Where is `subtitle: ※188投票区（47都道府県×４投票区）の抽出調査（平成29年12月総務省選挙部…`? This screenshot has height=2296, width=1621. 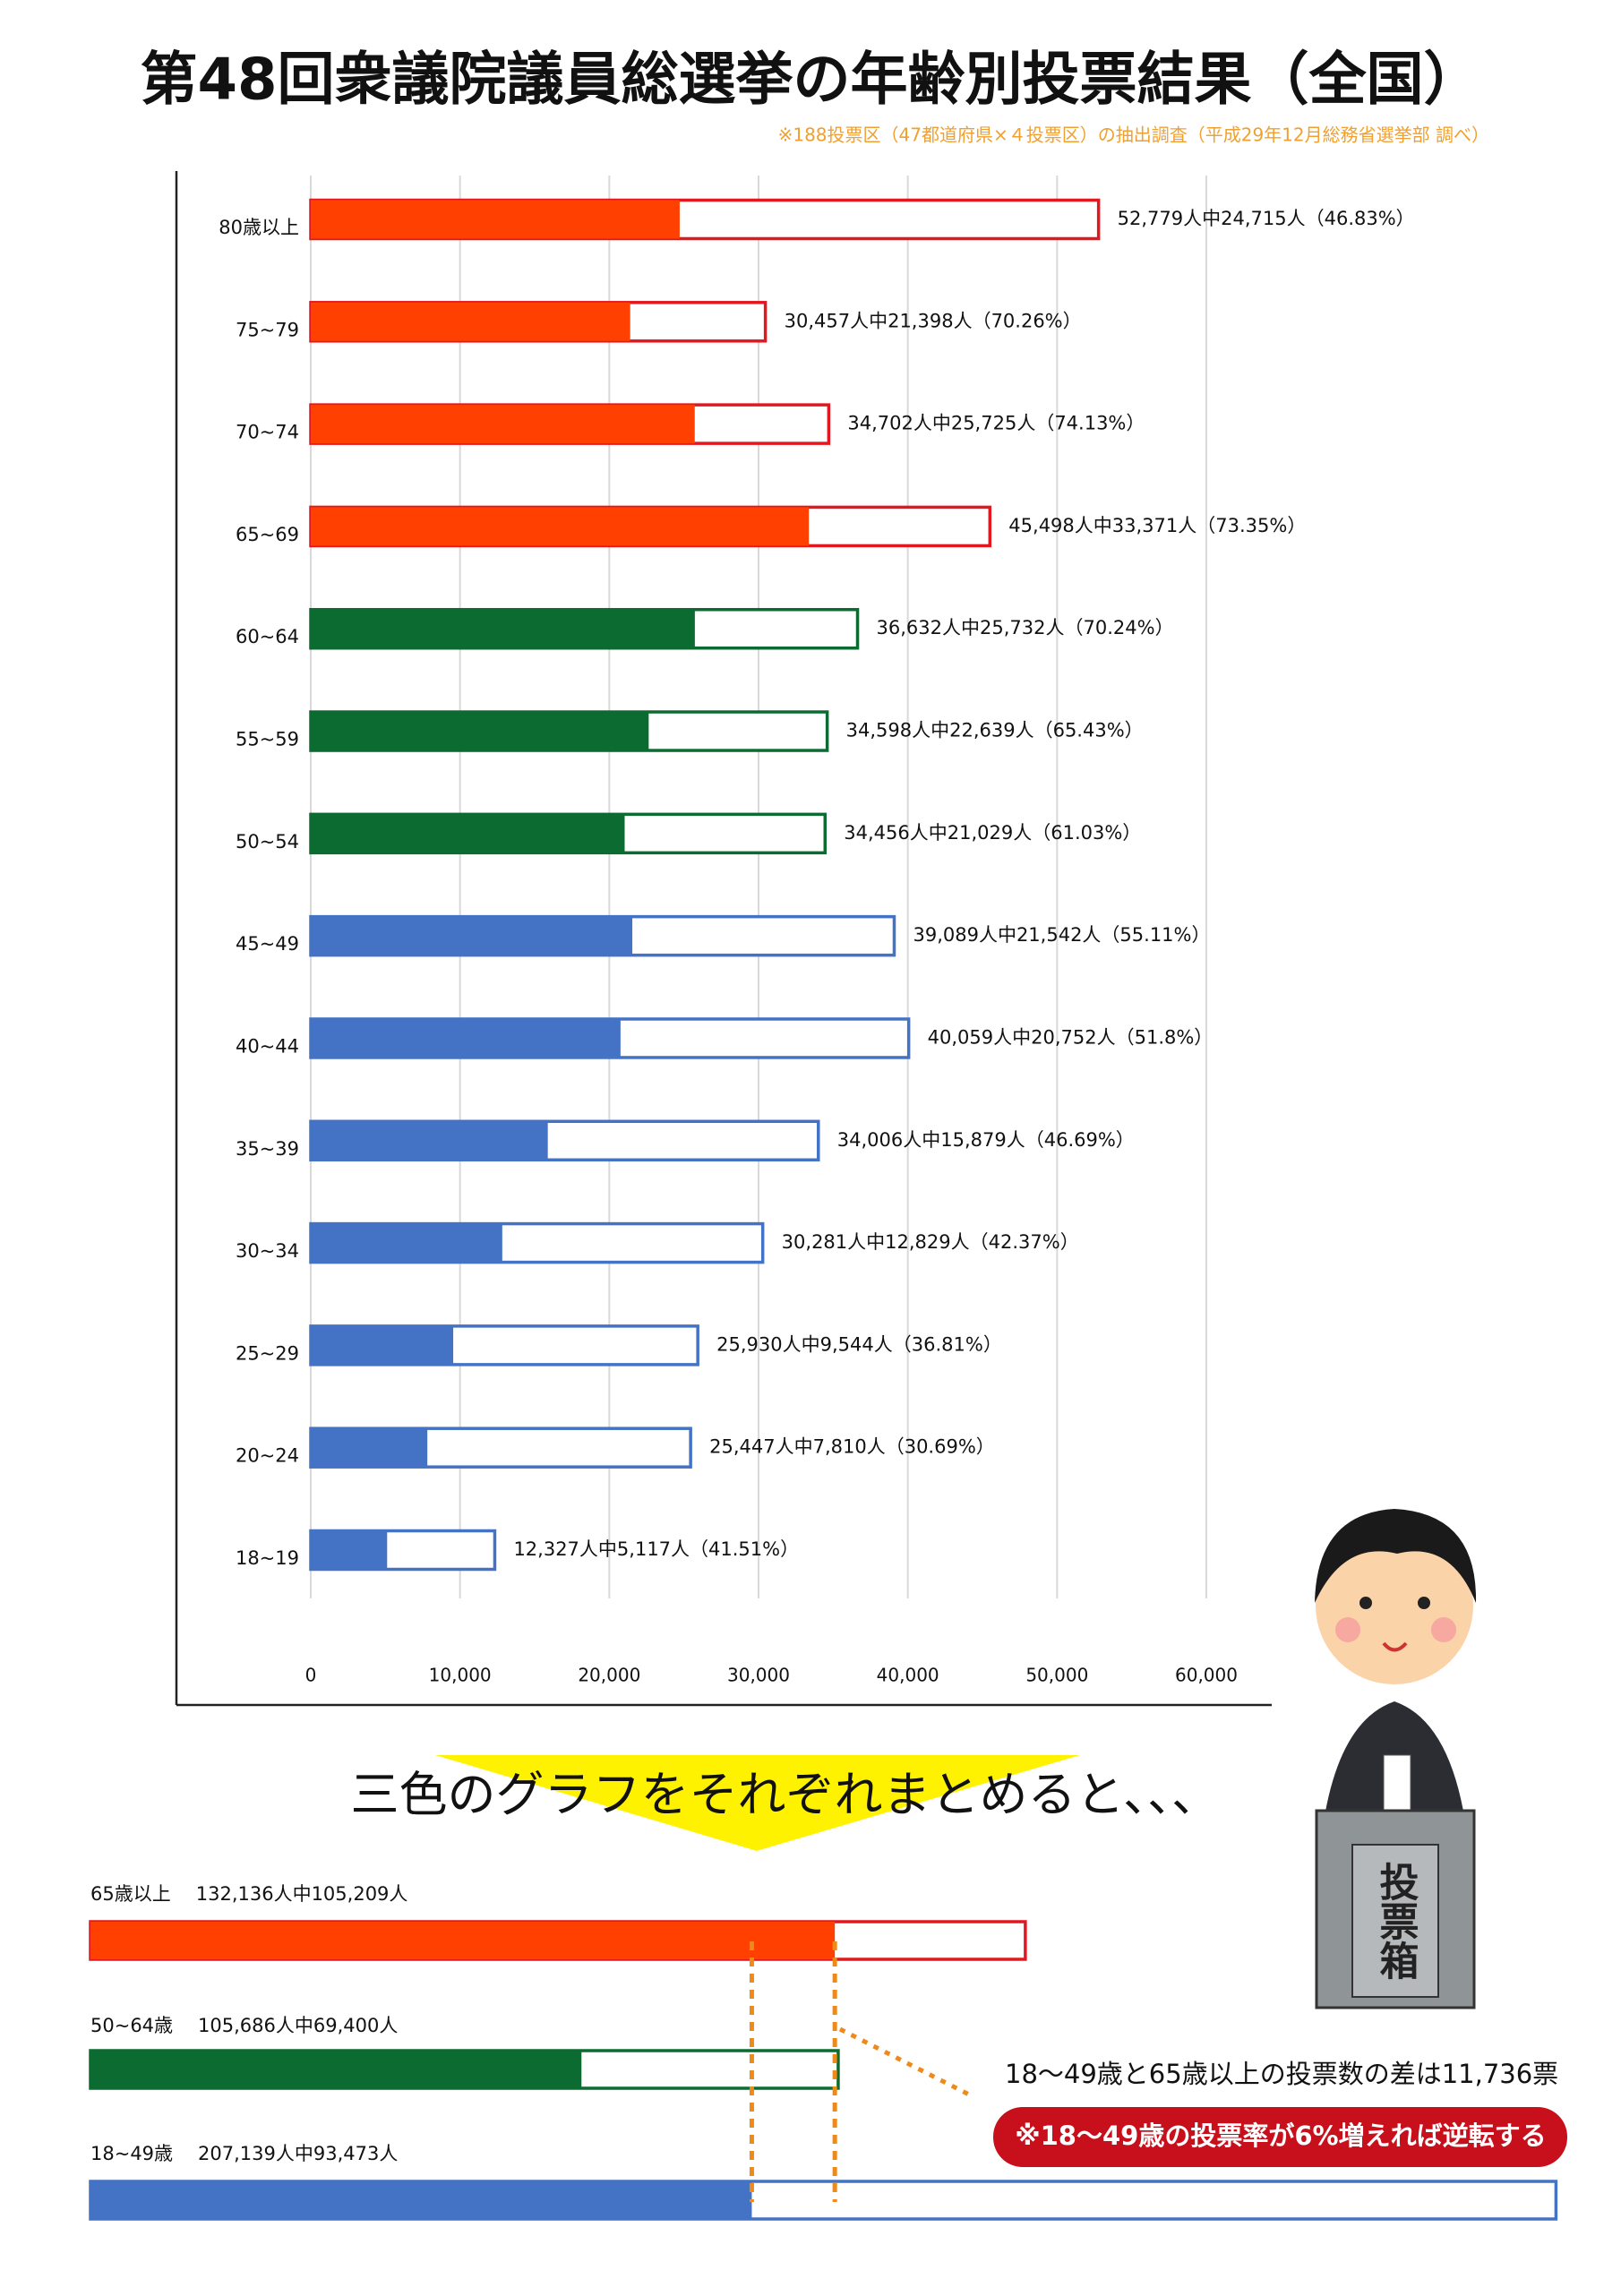 subtitle: ※188投票区（47都道府県×４投票区）の抽出調査（平成29年12月総務省選挙部… is located at coordinates (1133, 135).